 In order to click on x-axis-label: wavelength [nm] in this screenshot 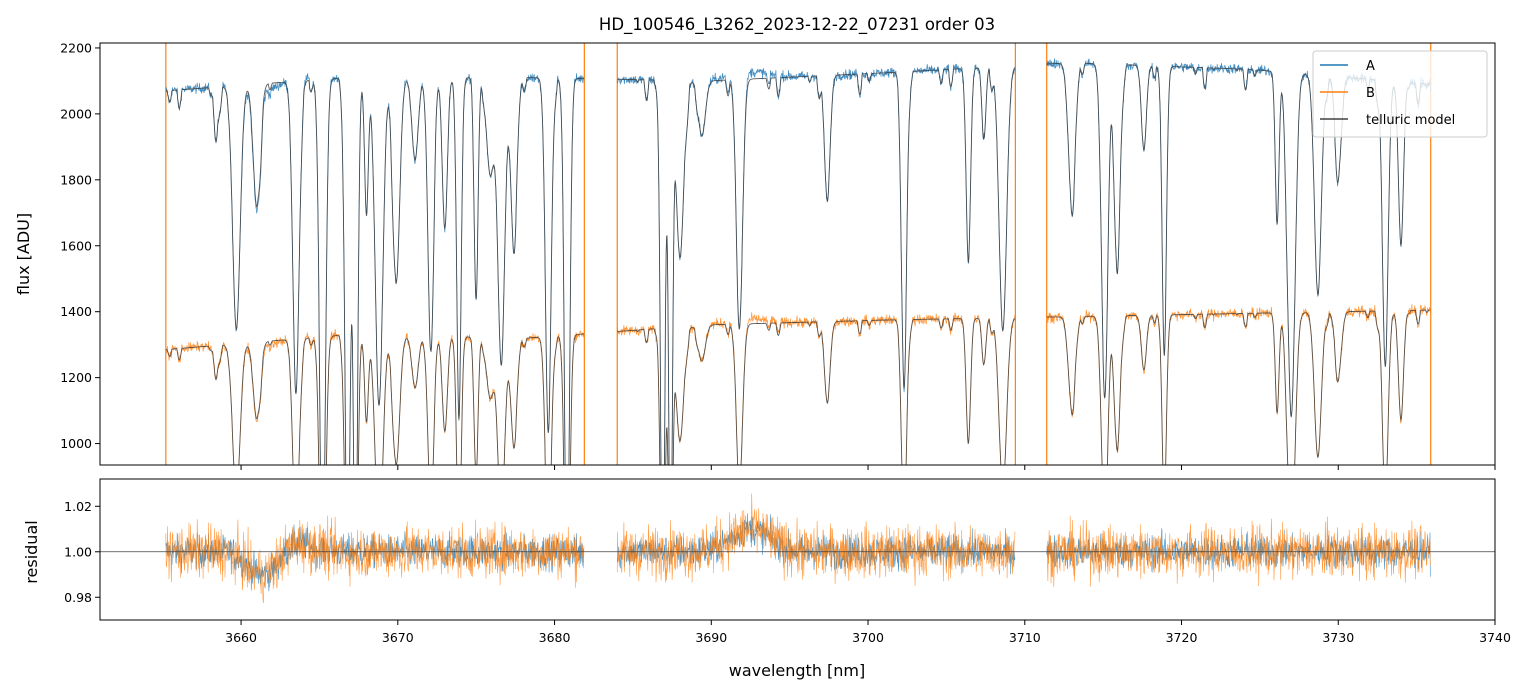, I will do `click(797, 670)`.